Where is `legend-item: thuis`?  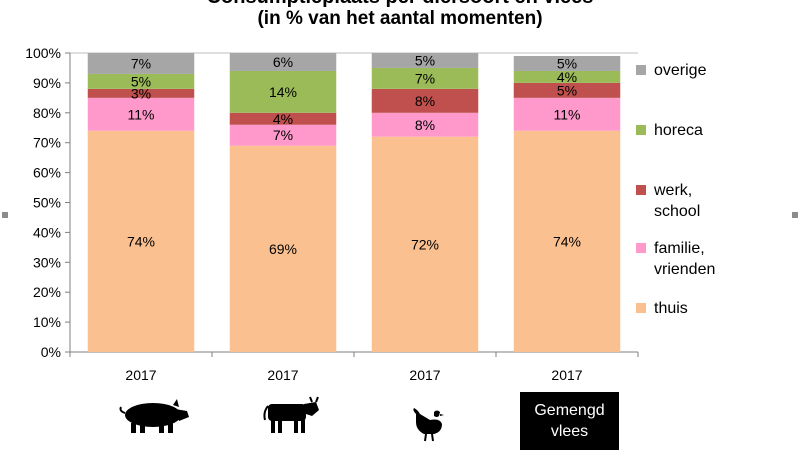 legend-item: thuis is located at coordinates (662, 308).